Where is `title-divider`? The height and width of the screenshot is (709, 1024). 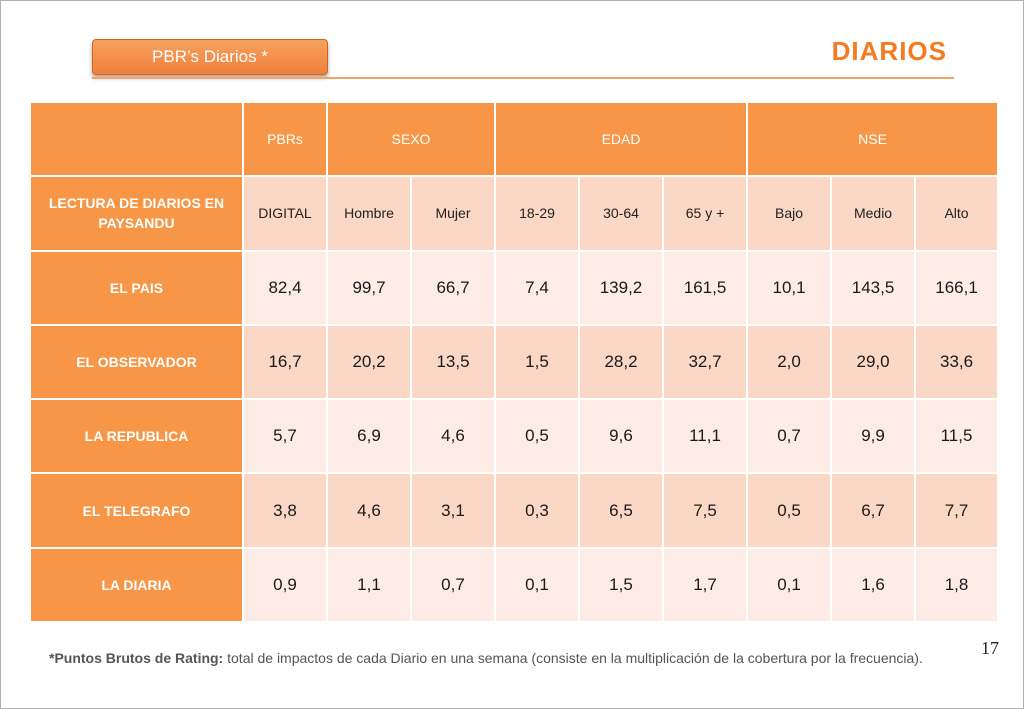 title-divider is located at coordinates (523, 78).